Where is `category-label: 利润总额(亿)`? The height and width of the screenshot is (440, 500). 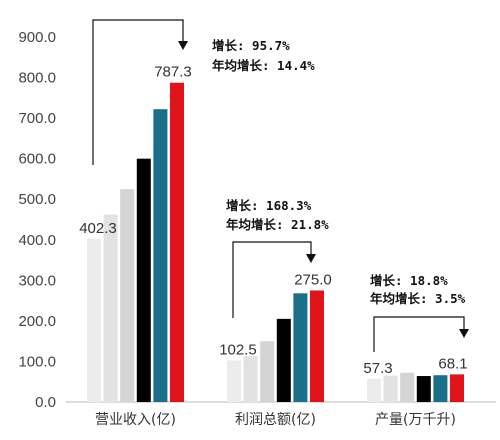
category-label: 利润总额(亿) is located at coordinates (275, 420).